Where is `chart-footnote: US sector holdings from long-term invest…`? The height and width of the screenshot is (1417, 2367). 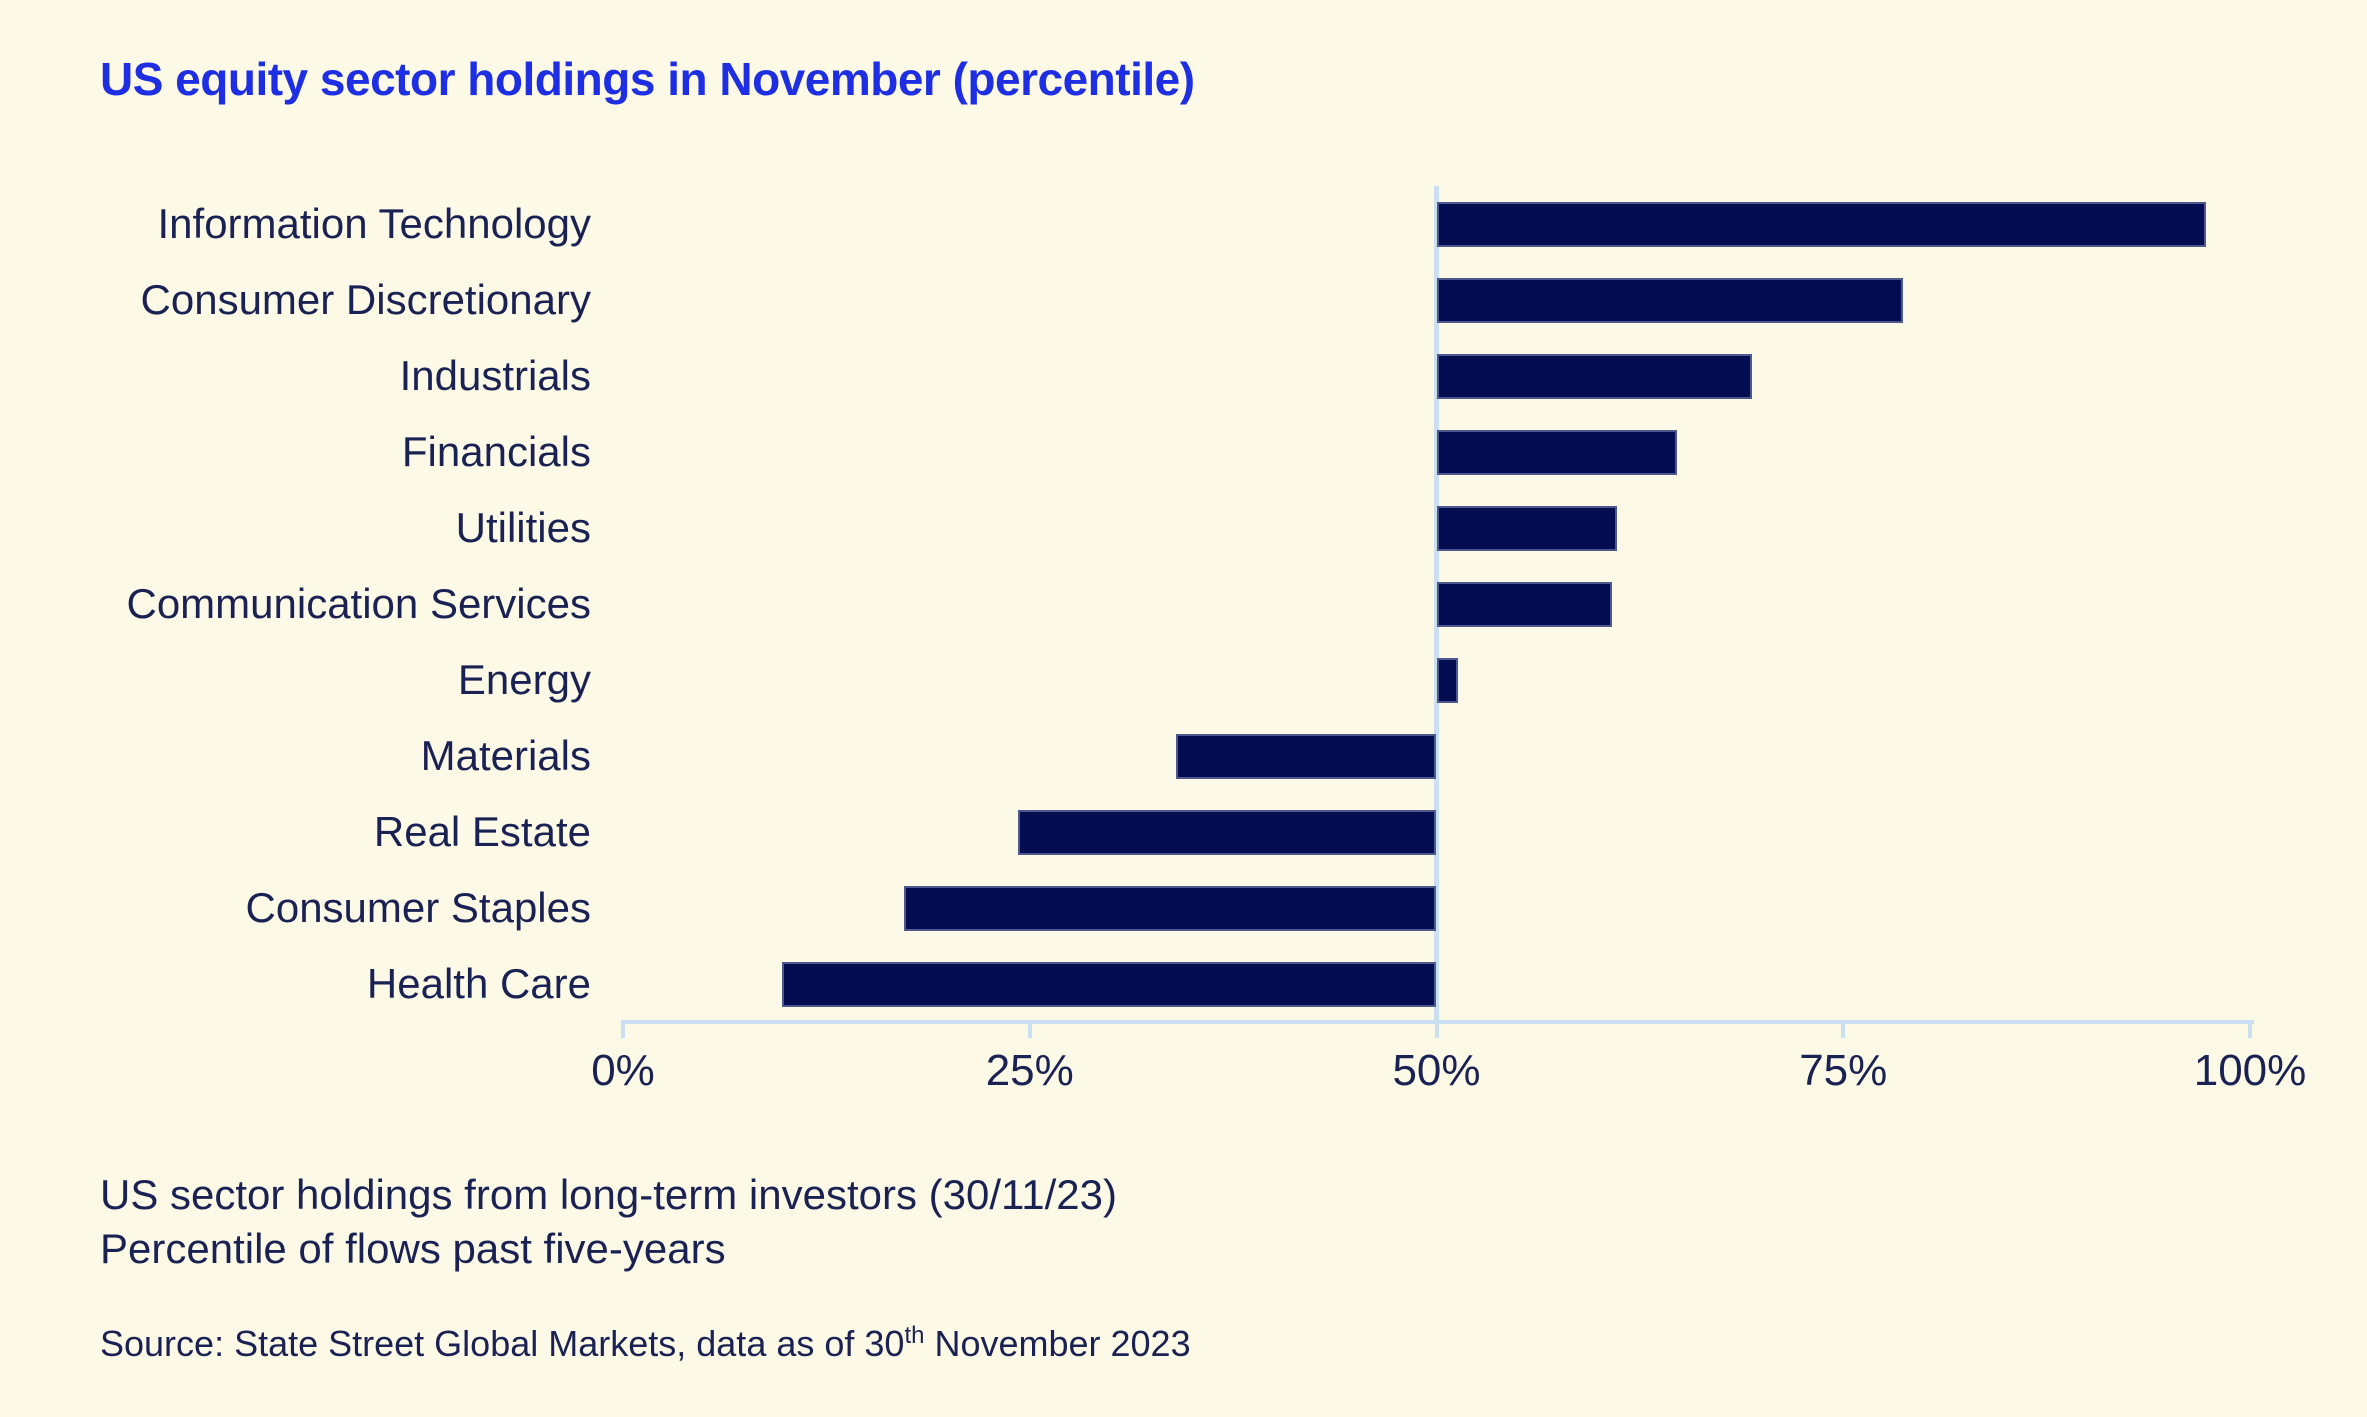 chart-footnote: US sector holdings from long-term invest… is located at coordinates (608, 1222).